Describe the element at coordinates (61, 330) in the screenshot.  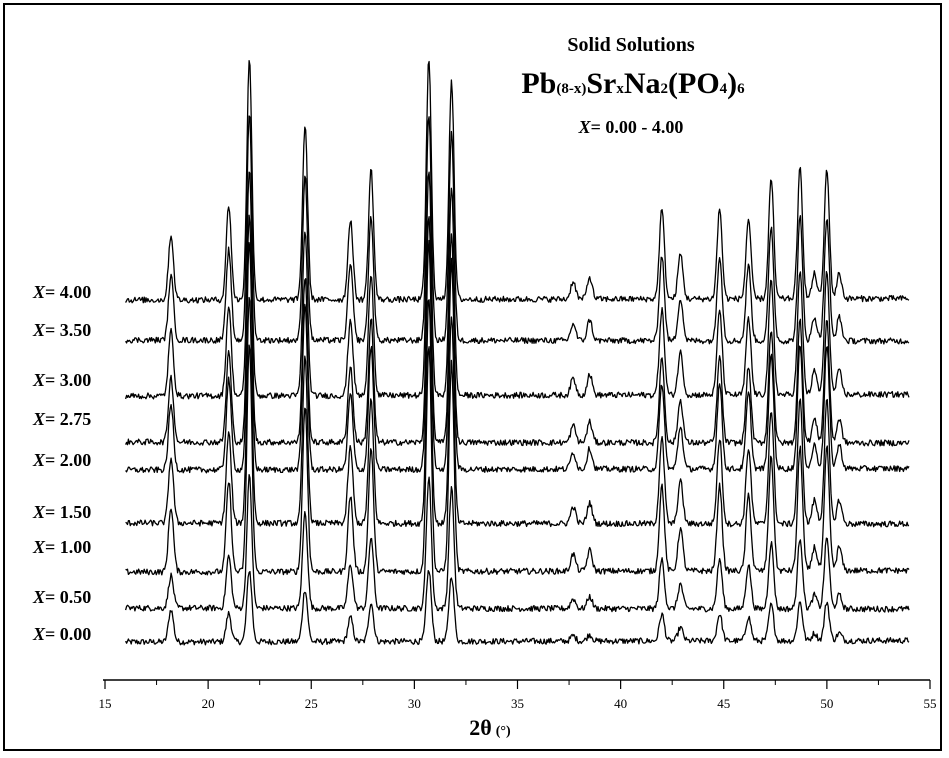
I see `series-label: X= 3.50` at that location.